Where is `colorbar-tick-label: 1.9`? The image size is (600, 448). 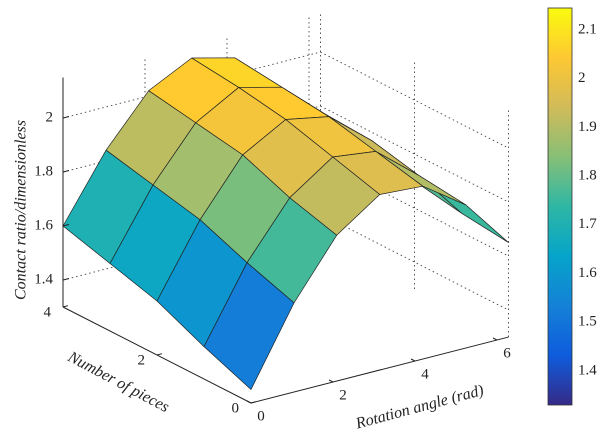 colorbar-tick-label: 1.9 is located at coordinates (587, 127).